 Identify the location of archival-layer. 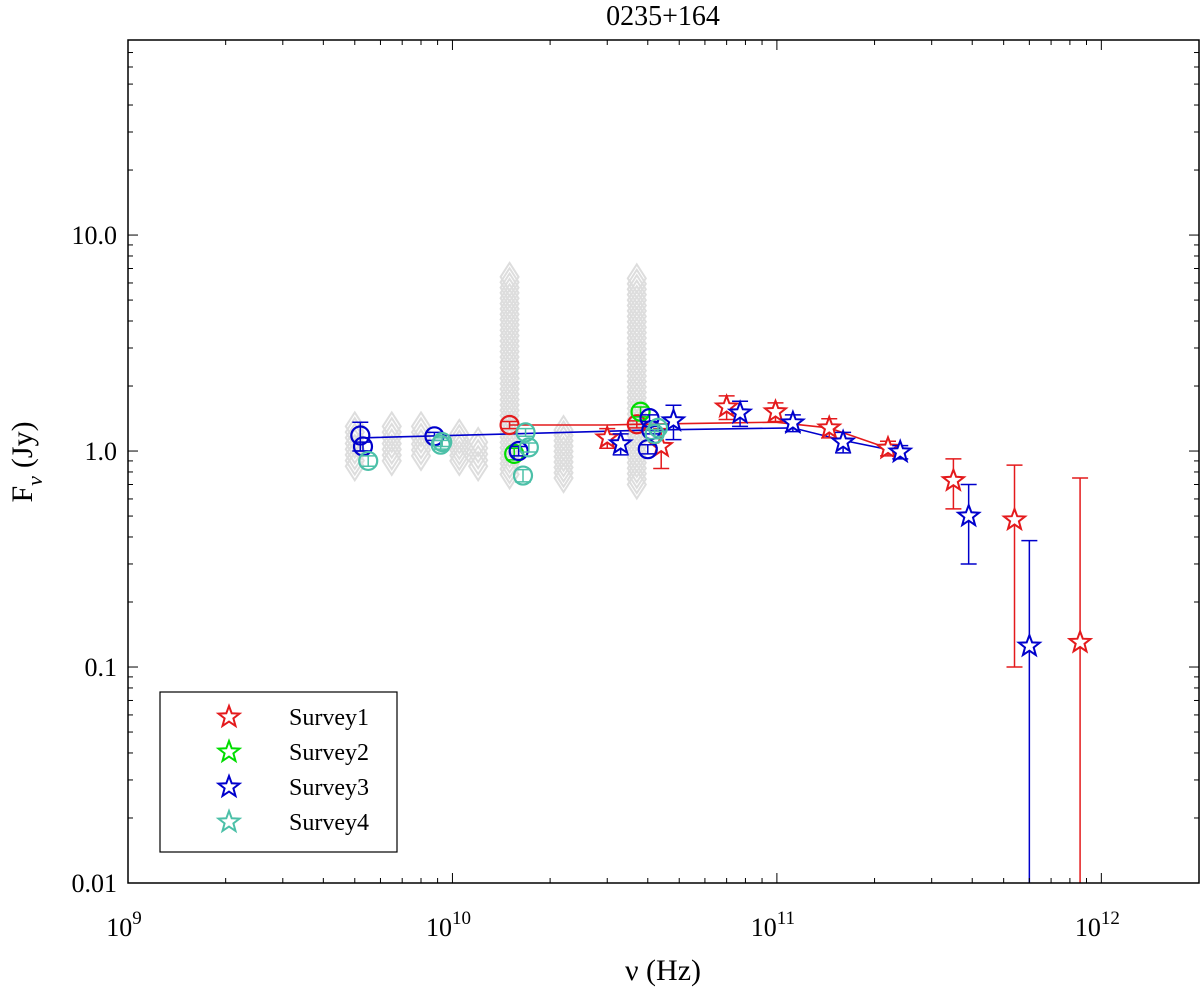
(495, 381).